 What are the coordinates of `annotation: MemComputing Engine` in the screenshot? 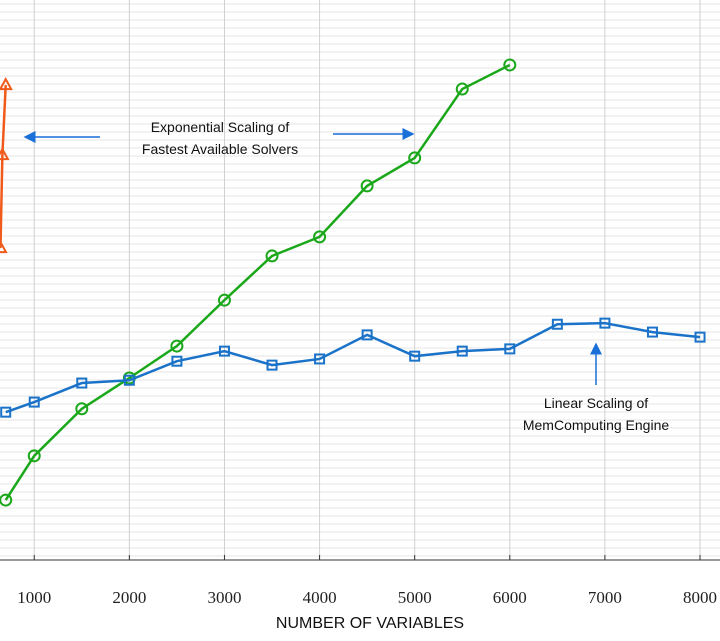 It's located at (596, 425).